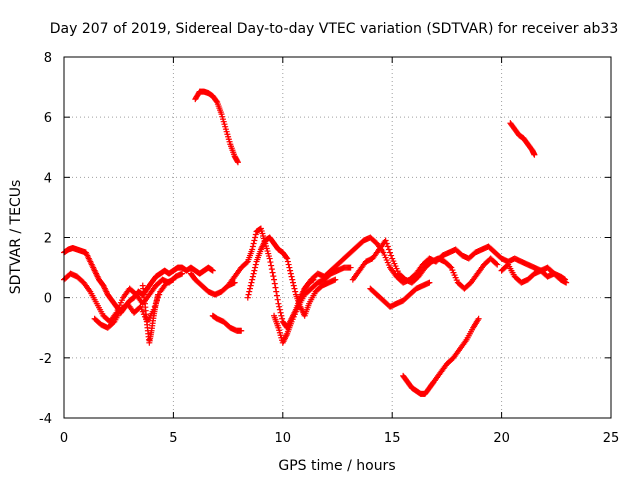 The height and width of the screenshot is (480, 640). Describe the element at coordinates (48, 178) in the screenshot. I see `y-tick-label: 4` at that location.